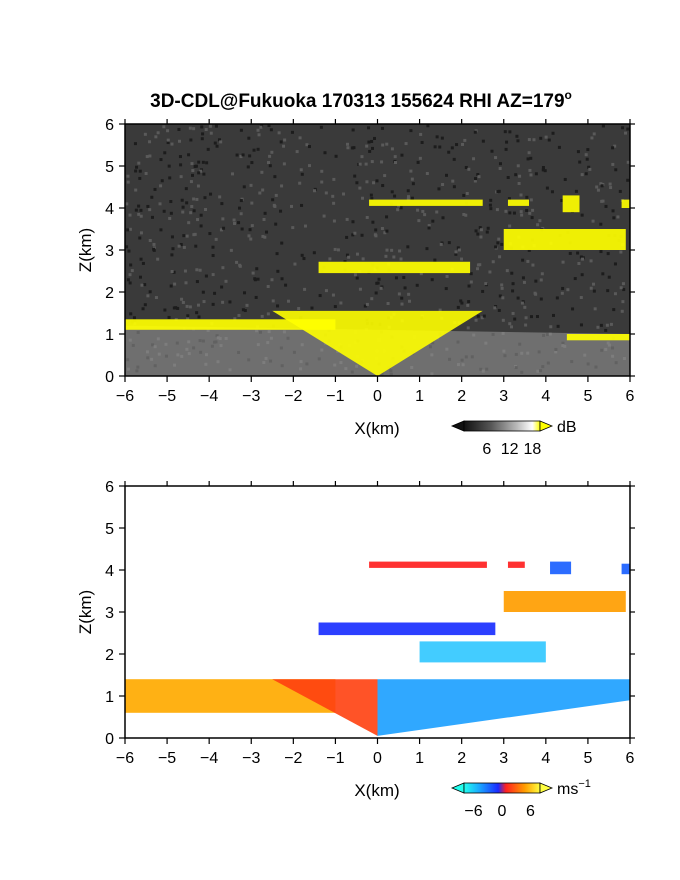  What do you see at coordinates (335, 758) in the screenshot?
I see `velocity-x-tick-label: −1` at bounding box center [335, 758].